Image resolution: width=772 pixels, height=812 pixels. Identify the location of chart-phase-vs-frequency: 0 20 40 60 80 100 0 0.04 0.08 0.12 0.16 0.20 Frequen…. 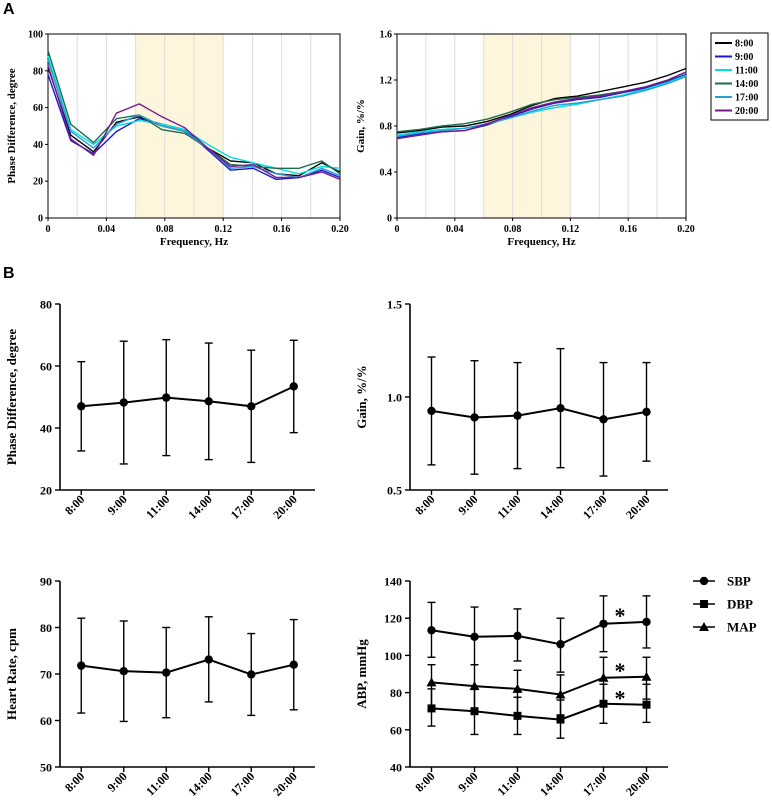
(177, 139).